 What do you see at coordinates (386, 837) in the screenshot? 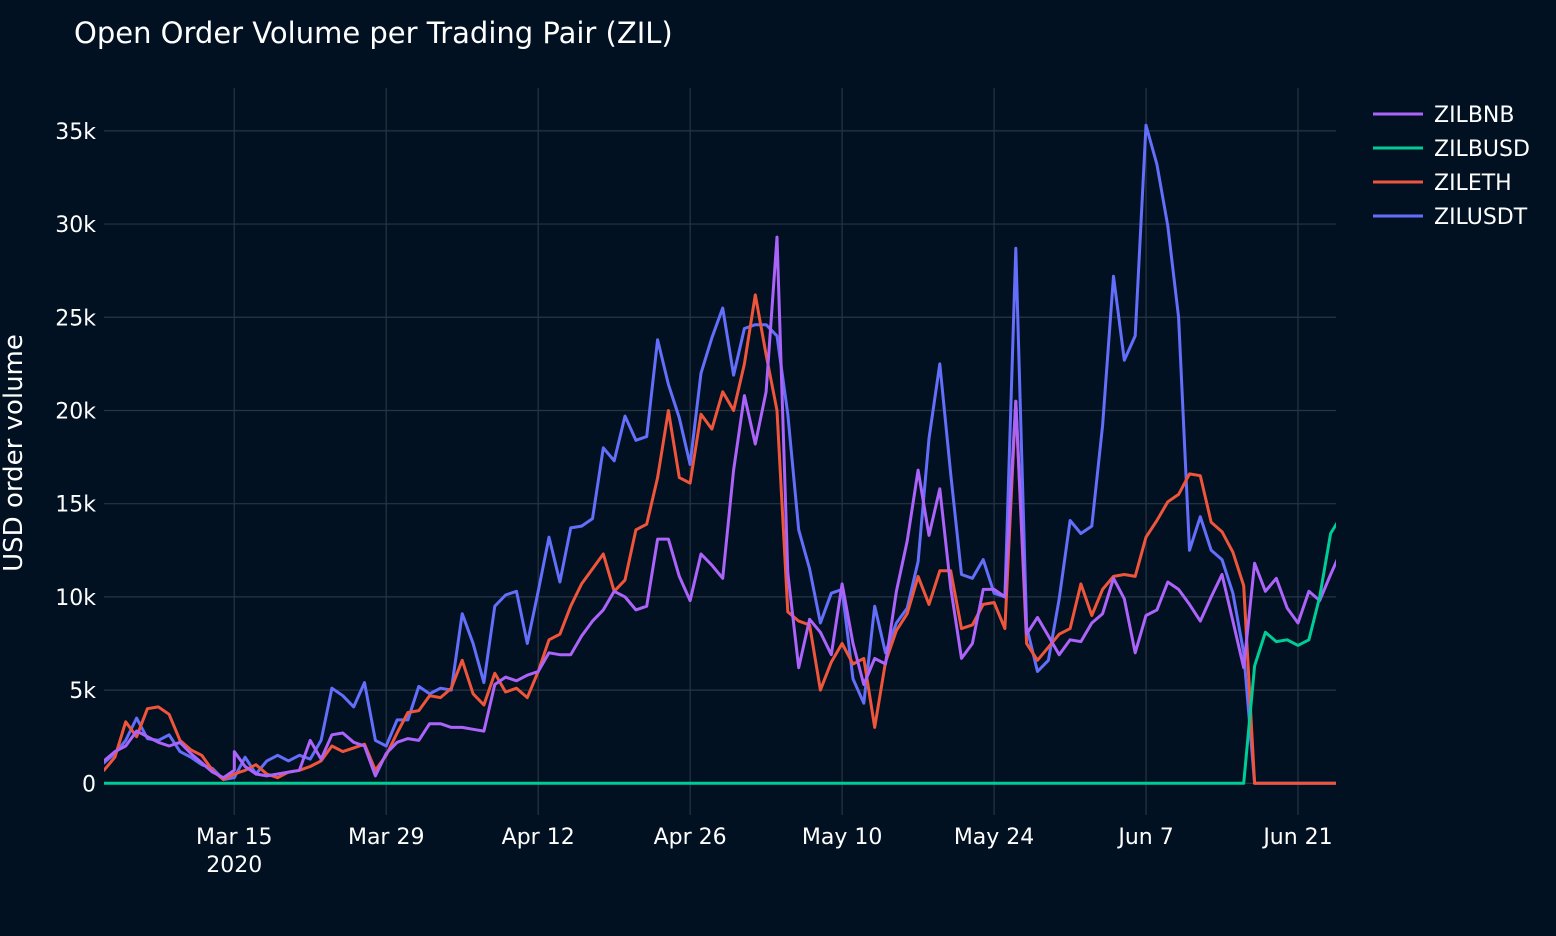
I see `x-tick-label: Mar 29` at bounding box center [386, 837].